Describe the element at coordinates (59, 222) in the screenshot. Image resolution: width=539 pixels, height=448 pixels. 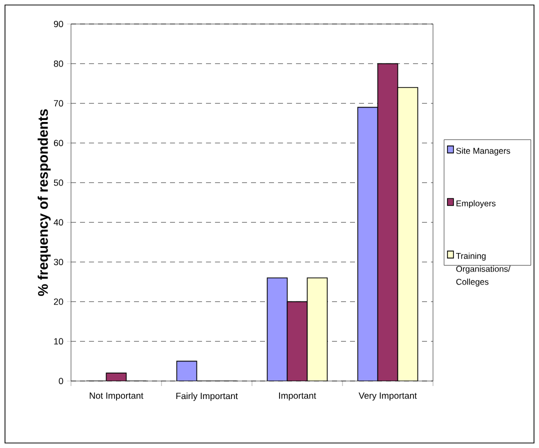
I see `y-tick-label: 40` at that location.